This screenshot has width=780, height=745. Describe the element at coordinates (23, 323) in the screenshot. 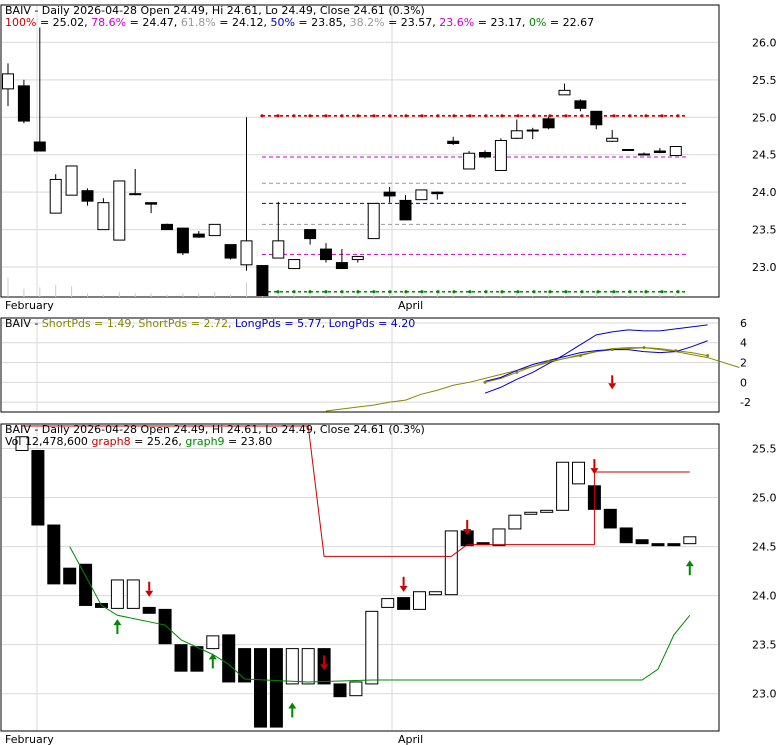

I see `indicator-title-part: BAIV -` at that location.